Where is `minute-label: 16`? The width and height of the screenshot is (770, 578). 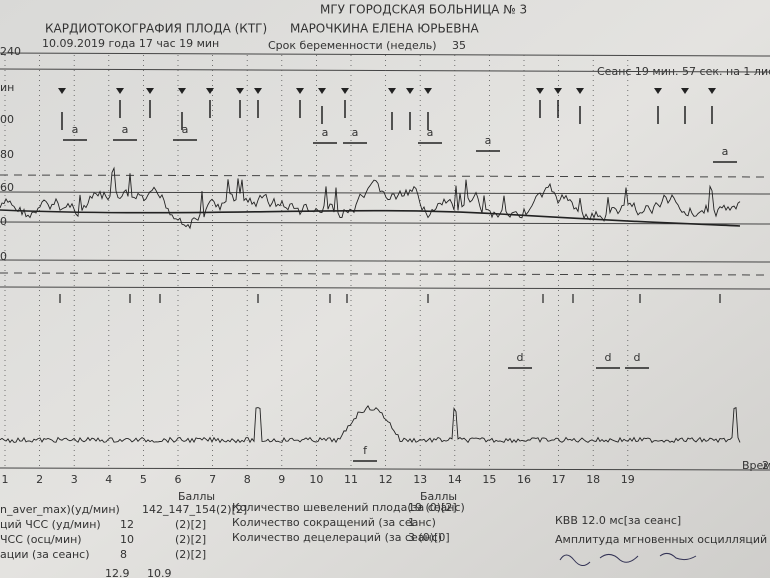 minute-label: 16 is located at coordinates (524, 479).